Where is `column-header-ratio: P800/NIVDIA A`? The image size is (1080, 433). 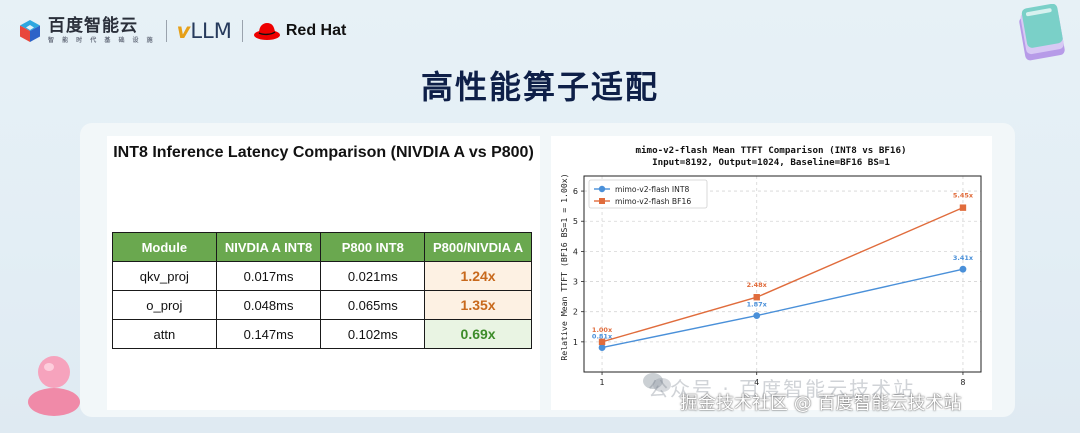
column-header-ratio: P800/NIVDIA A is located at coordinates (478, 247).